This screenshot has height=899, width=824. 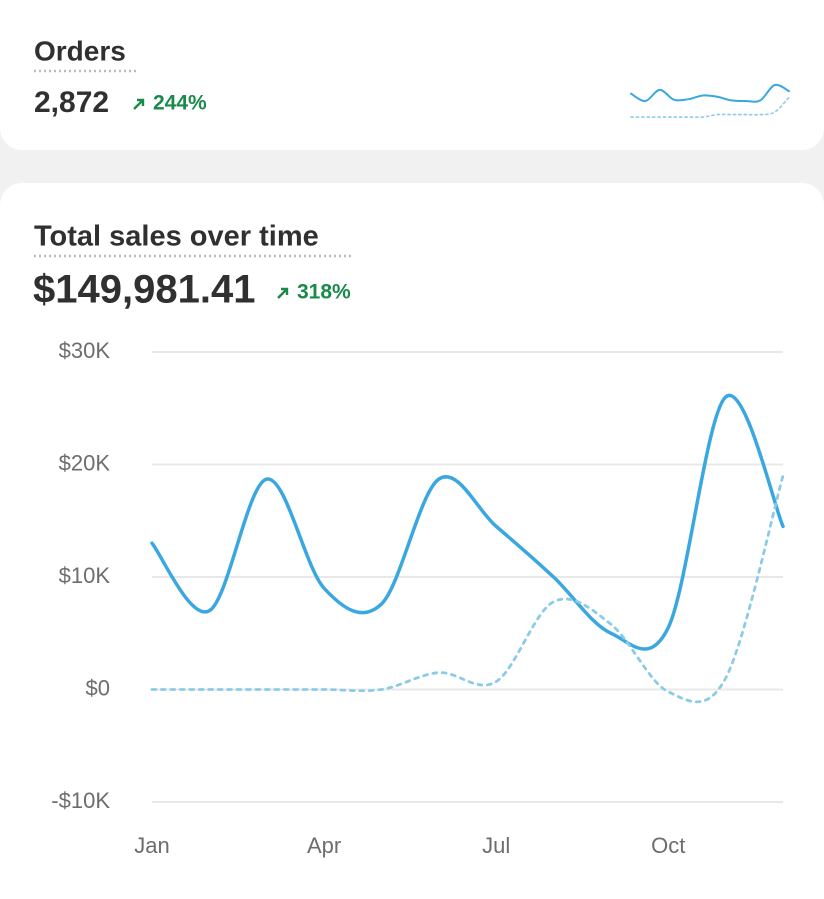 I want to click on y-tick-label: -$10K, so click(x=80, y=800).